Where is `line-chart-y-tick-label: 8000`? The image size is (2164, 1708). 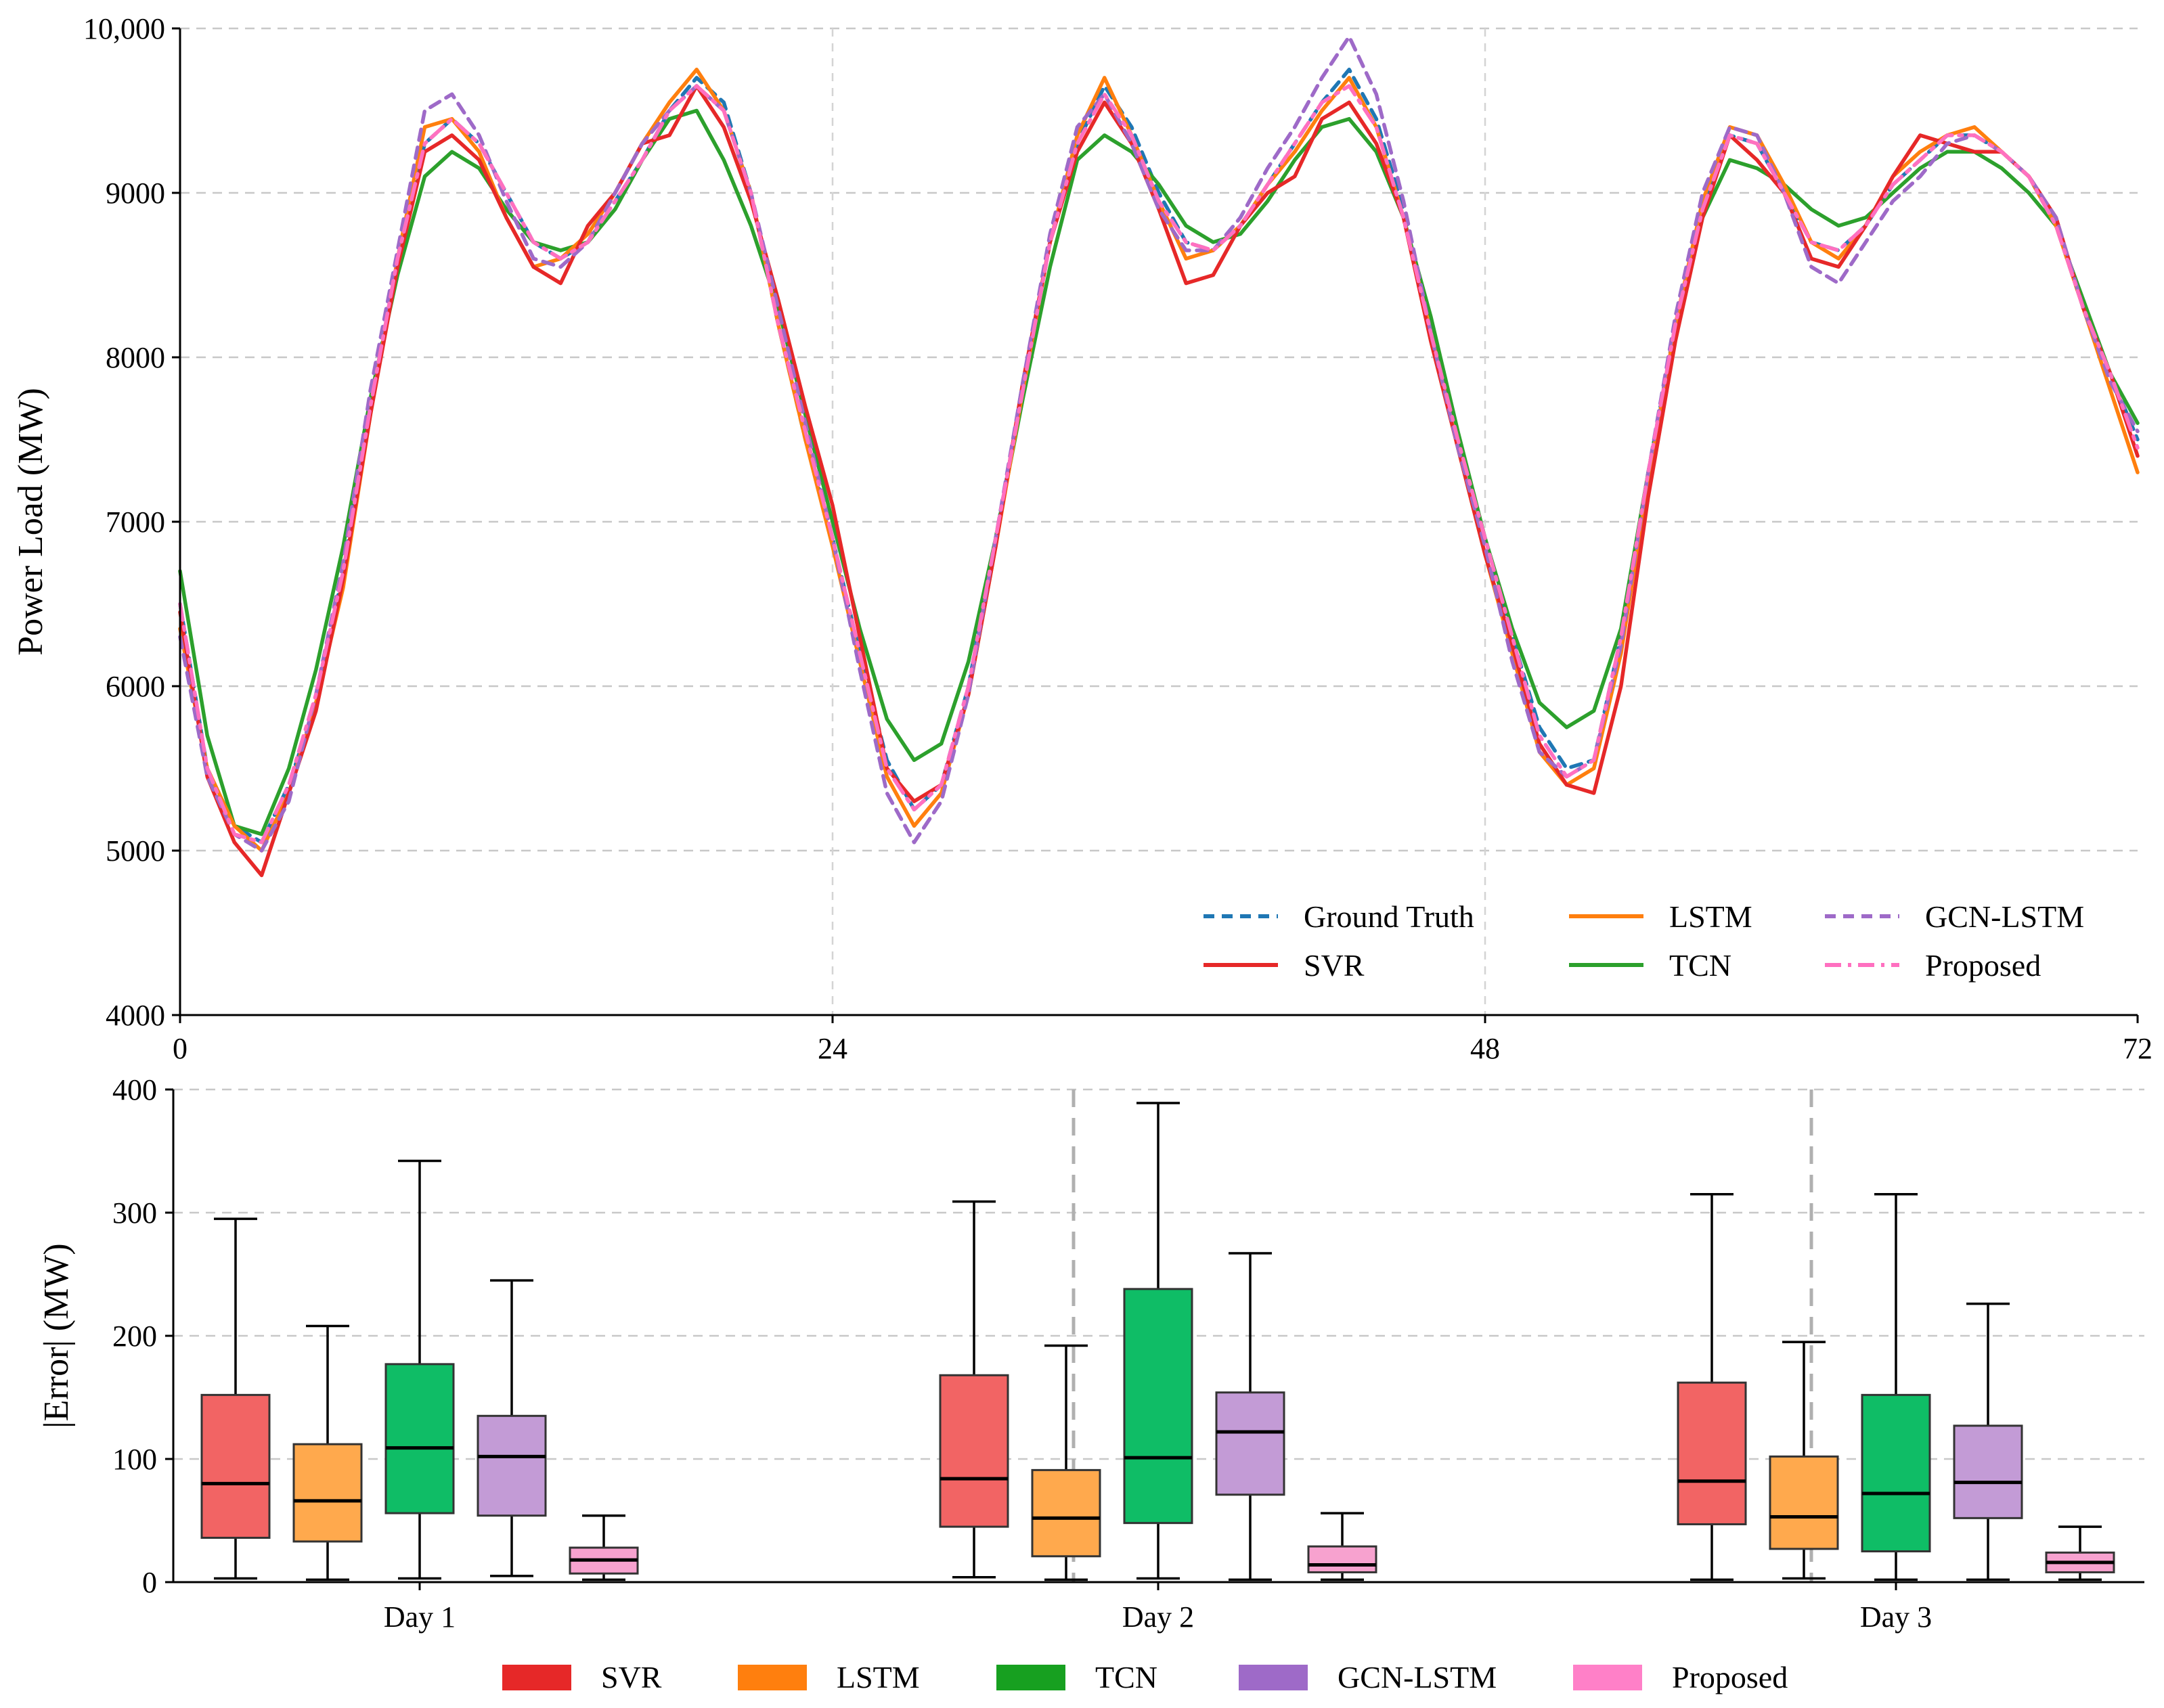
line-chart-y-tick-label: 8000 is located at coordinates (136, 357).